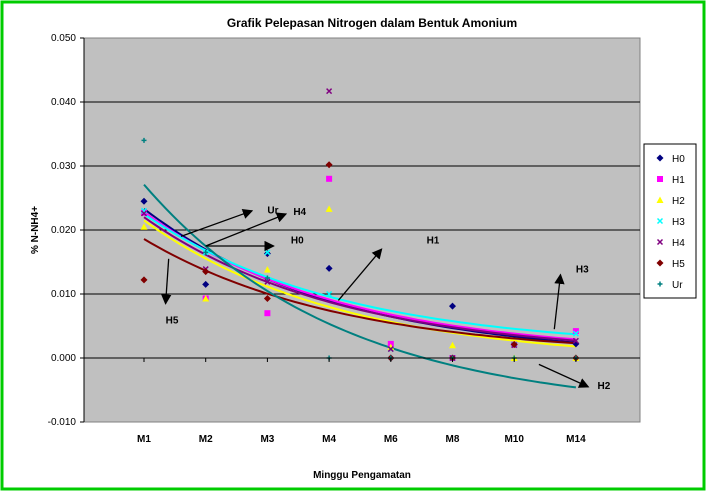  I want to click on x-tick-label: M1, so click(144, 439).